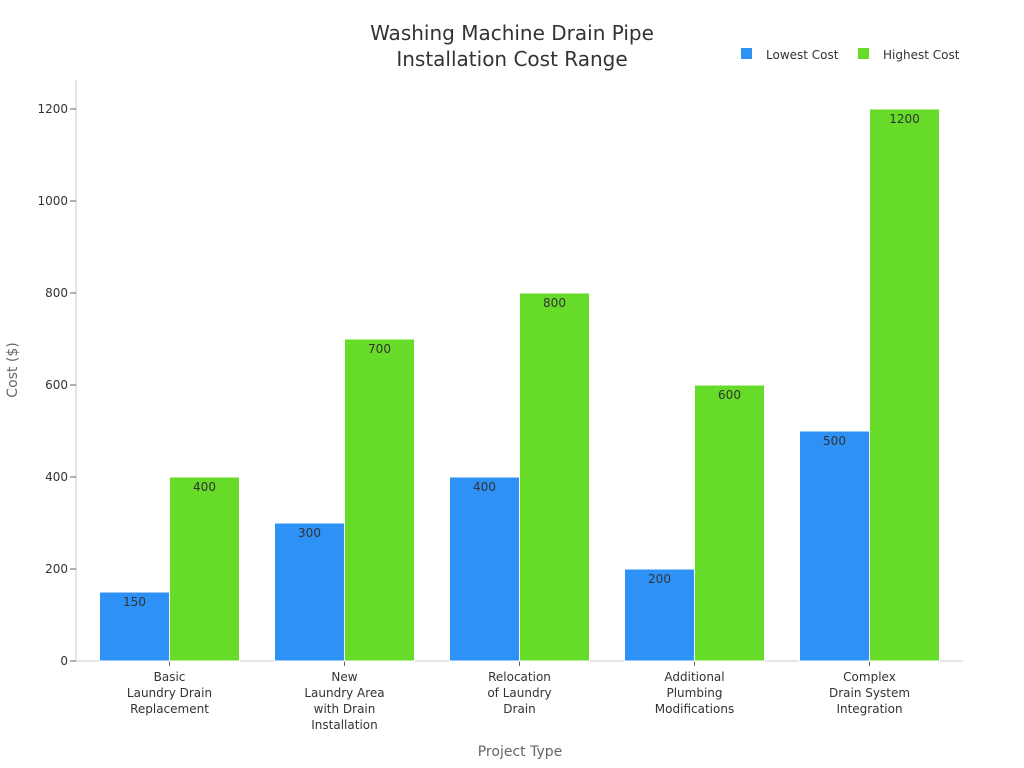 This screenshot has height=768, width=1024. I want to click on chart-title-line: Installation Cost Range, so click(511, 59).